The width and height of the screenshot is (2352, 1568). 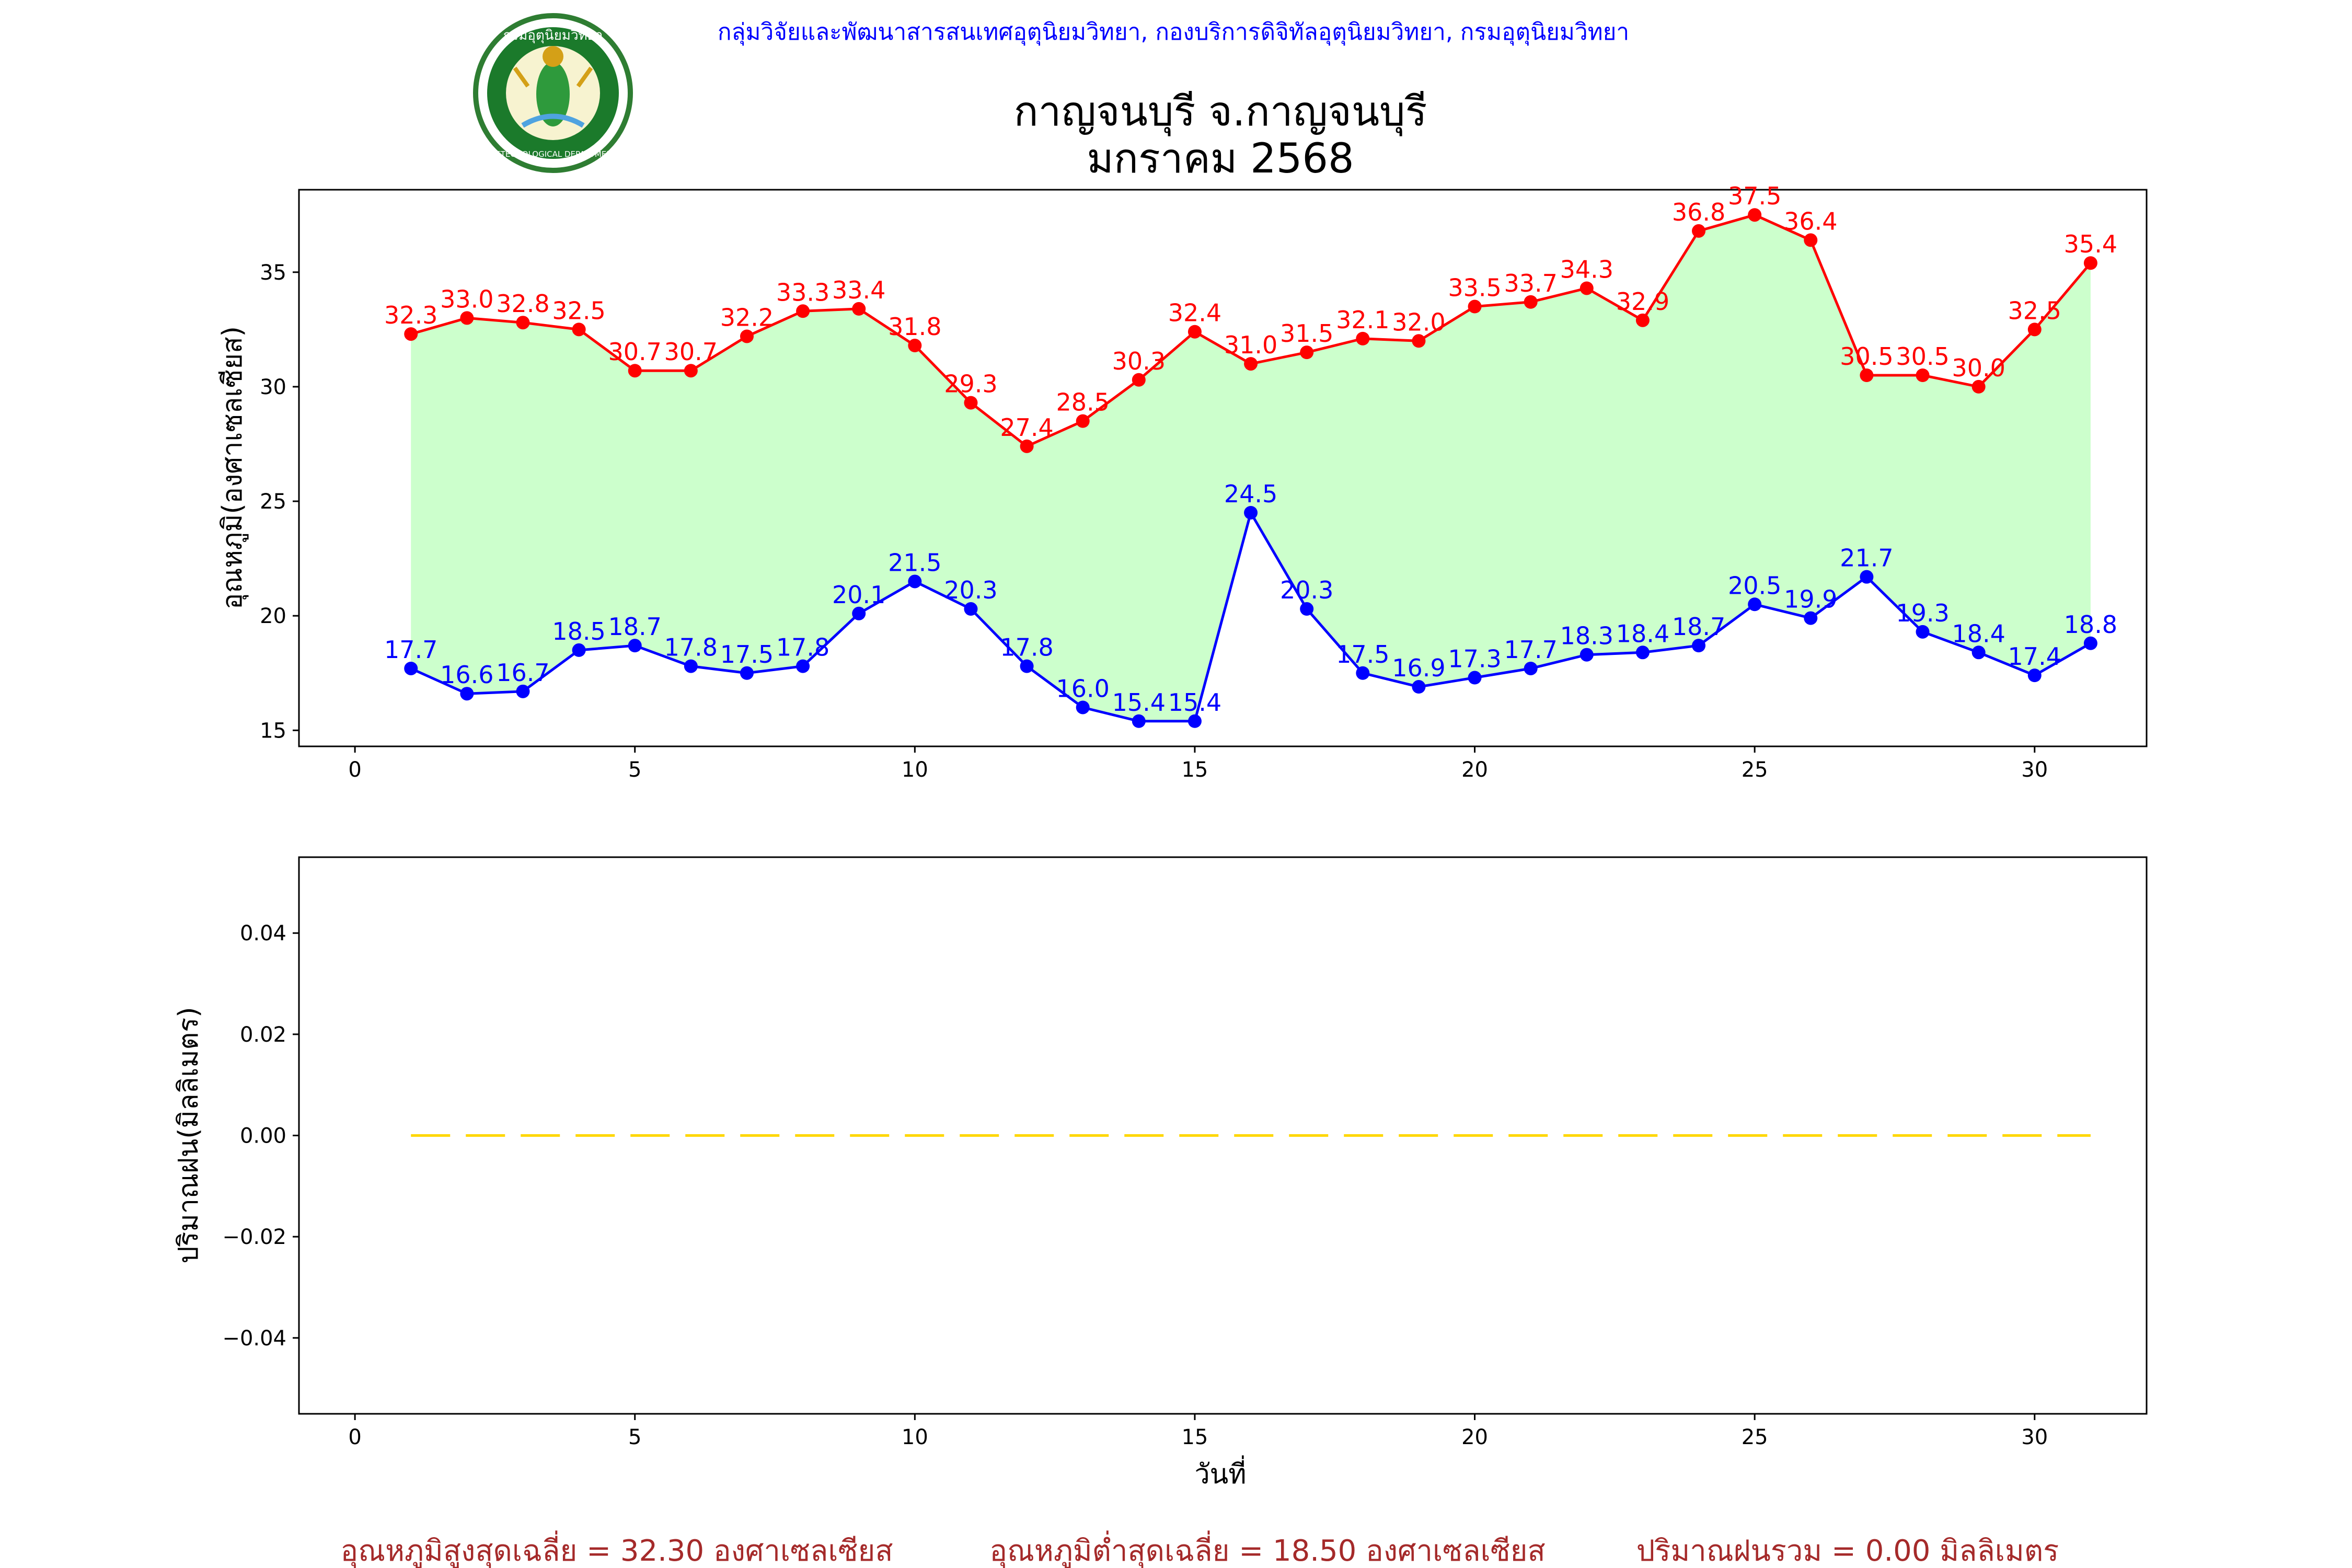 I want to click on rain-x-tick-label: 0, so click(x=354, y=1437).